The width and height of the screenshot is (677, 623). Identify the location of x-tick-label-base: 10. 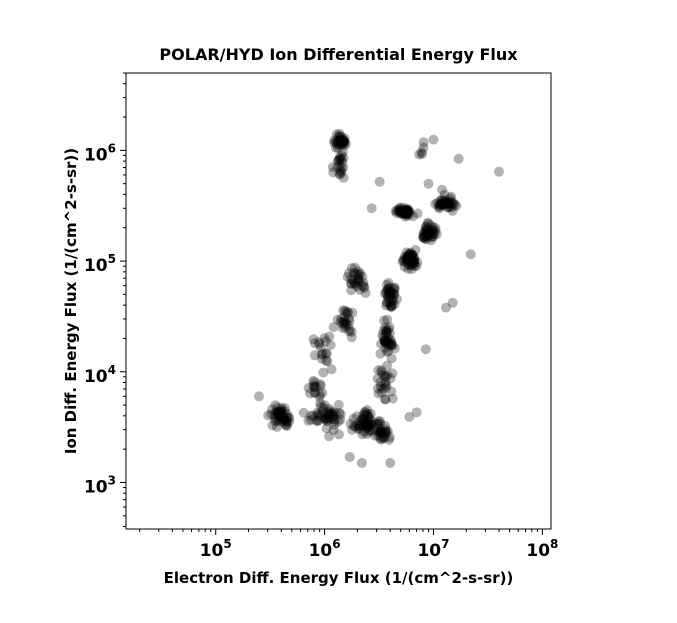
(212, 551).